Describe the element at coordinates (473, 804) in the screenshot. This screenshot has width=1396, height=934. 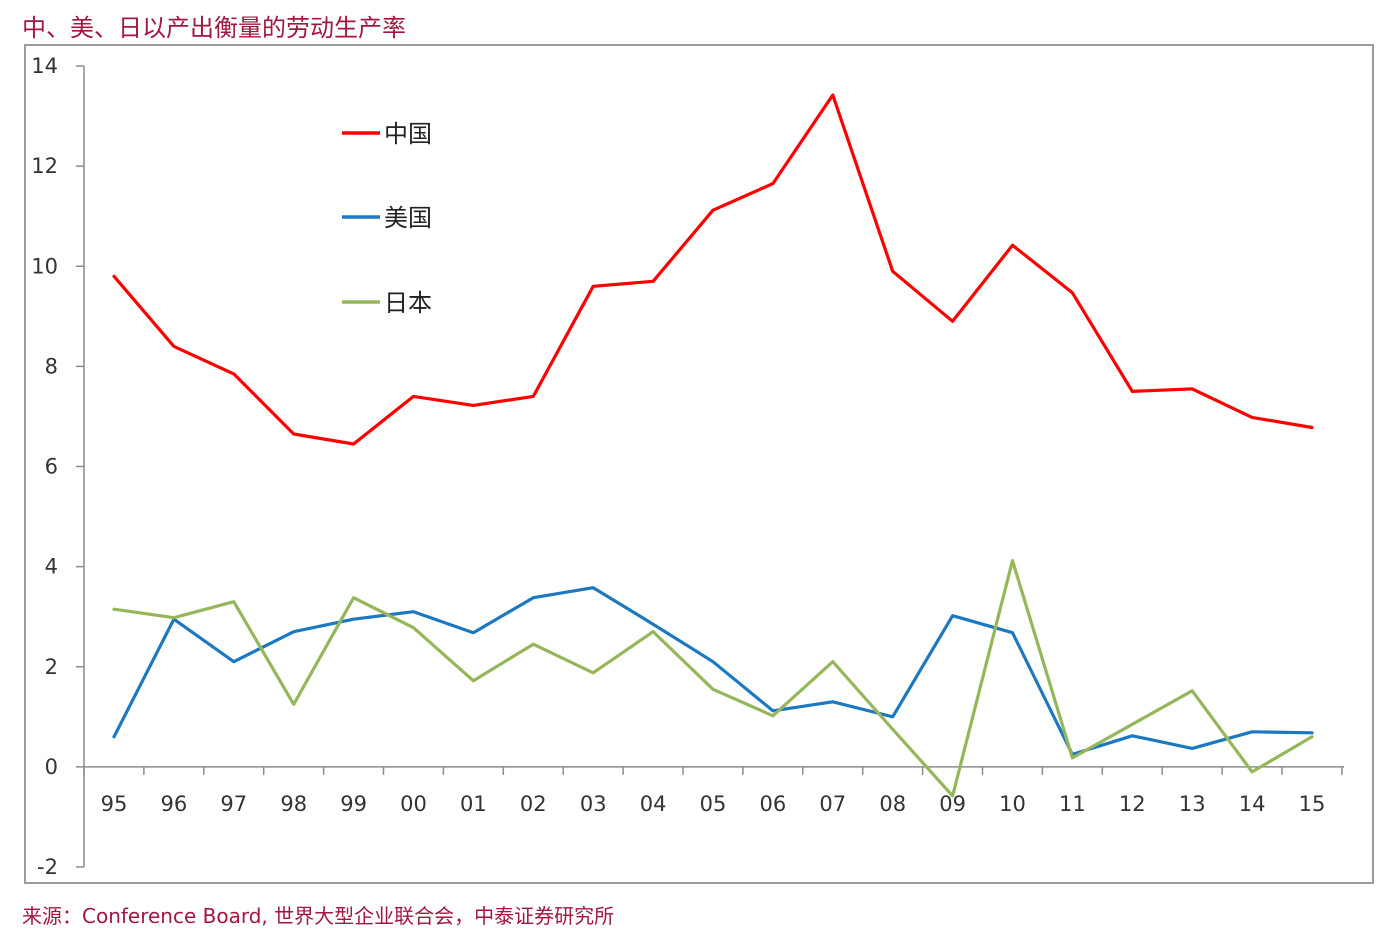
I see `x-tick-label: 01` at that location.